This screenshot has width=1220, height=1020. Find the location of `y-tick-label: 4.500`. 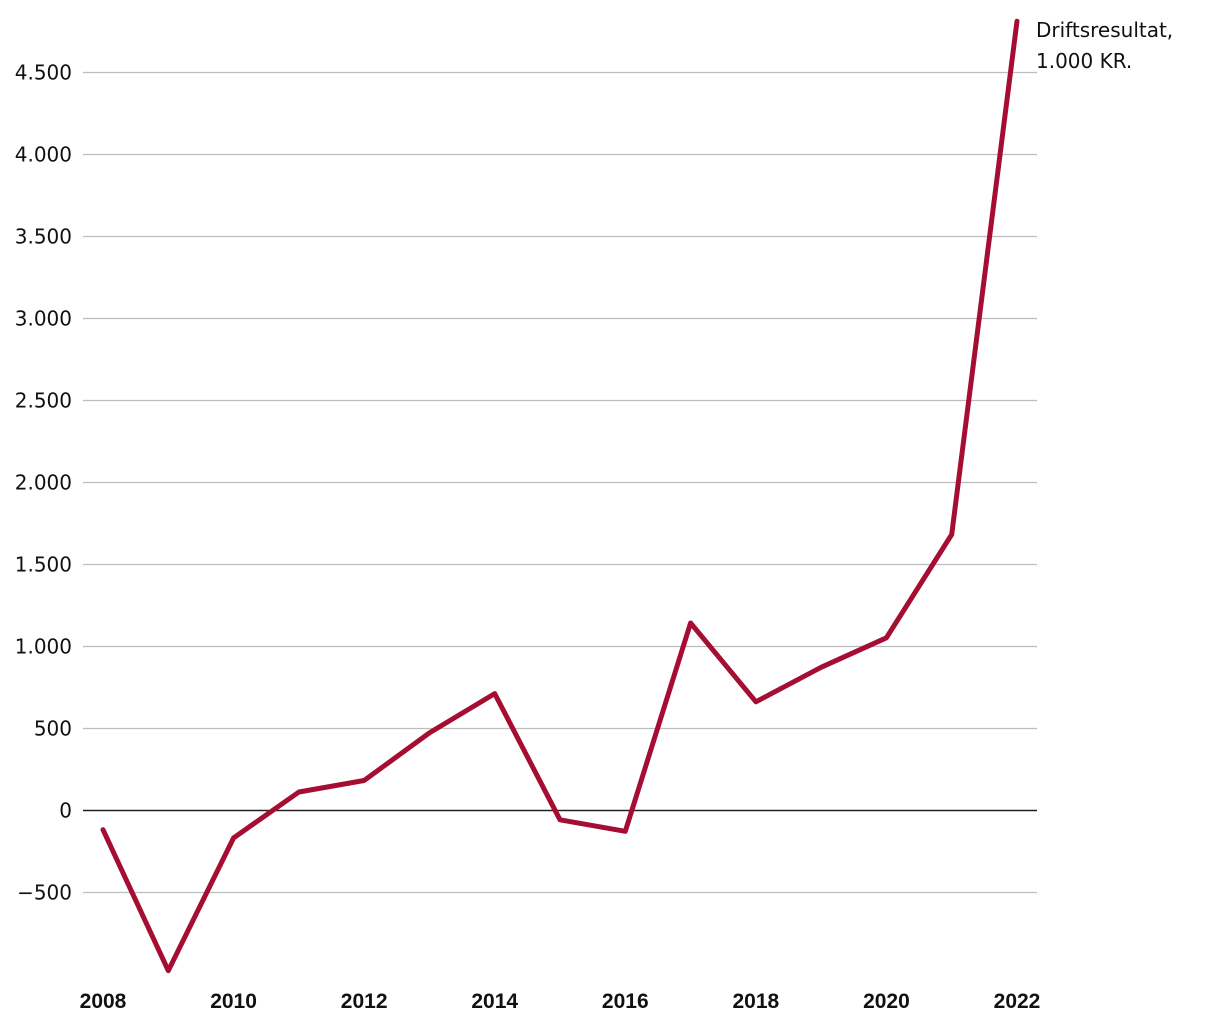

y-tick-label: 4.500 is located at coordinates (43, 73).